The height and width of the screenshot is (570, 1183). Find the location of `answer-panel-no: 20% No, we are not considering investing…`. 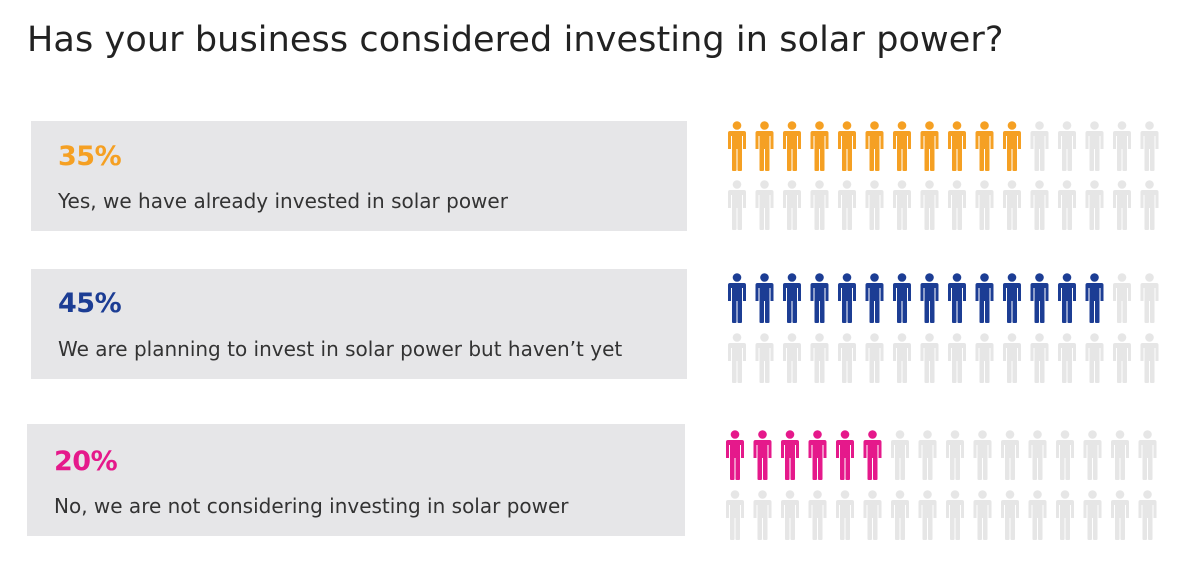

answer-panel-no: 20% No, we are not considering investing… is located at coordinates (356, 480).